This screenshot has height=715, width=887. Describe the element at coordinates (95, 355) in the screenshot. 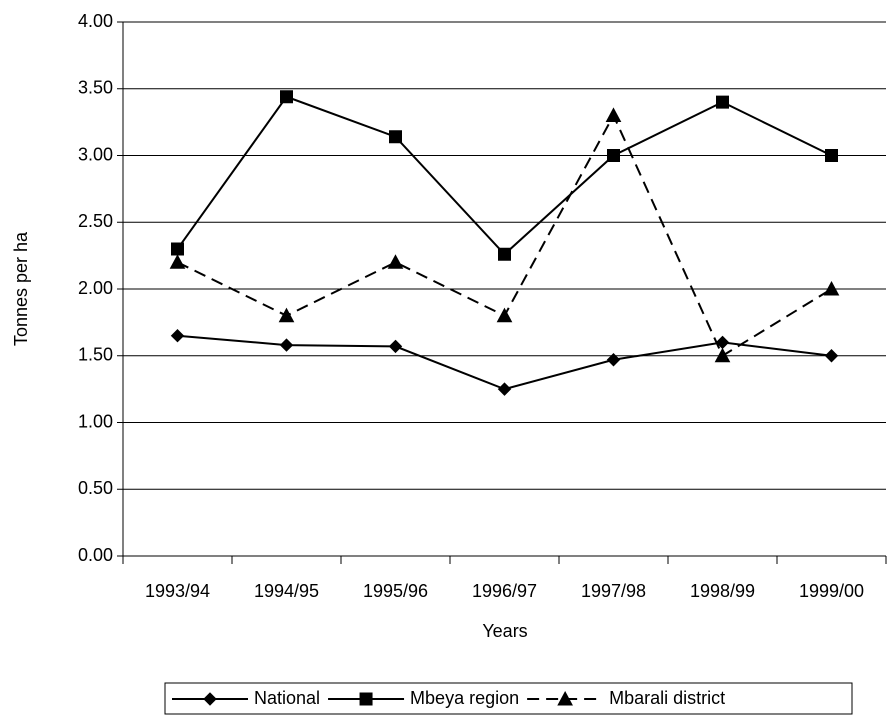

I see `y-tick-label: 1.50` at that location.